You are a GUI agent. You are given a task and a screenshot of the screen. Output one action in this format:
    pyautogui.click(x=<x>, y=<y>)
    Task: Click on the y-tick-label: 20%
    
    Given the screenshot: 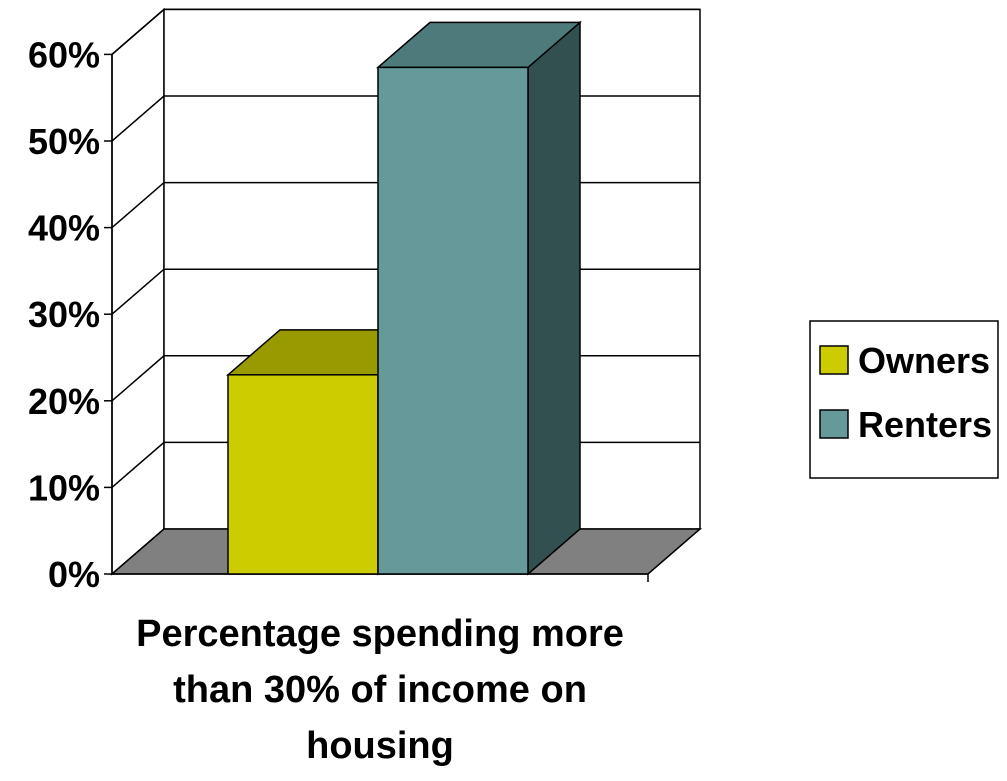 What is the action you would take?
    pyautogui.click(x=64, y=401)
    